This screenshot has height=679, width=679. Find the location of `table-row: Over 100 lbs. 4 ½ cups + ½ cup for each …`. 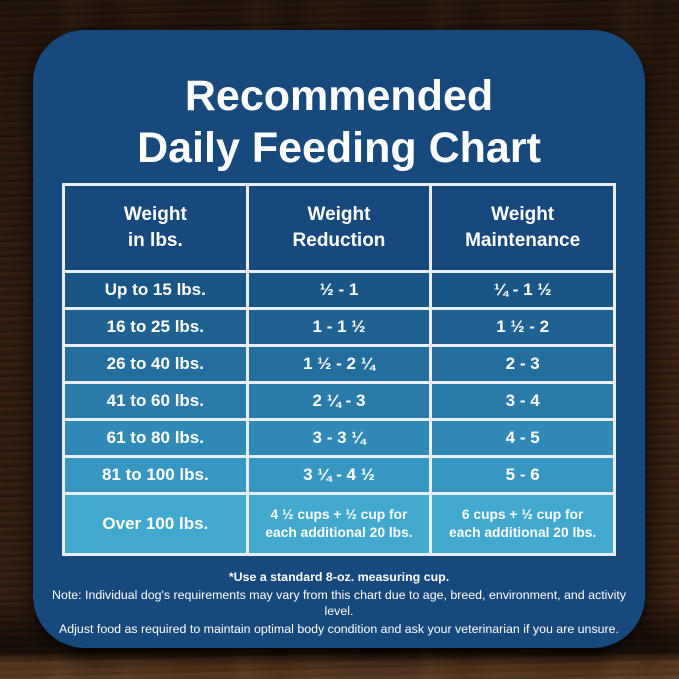

table-row: Over 100 lbs. 4 ½ cups + ½ cup for each … is located at coordinates (339, 523).